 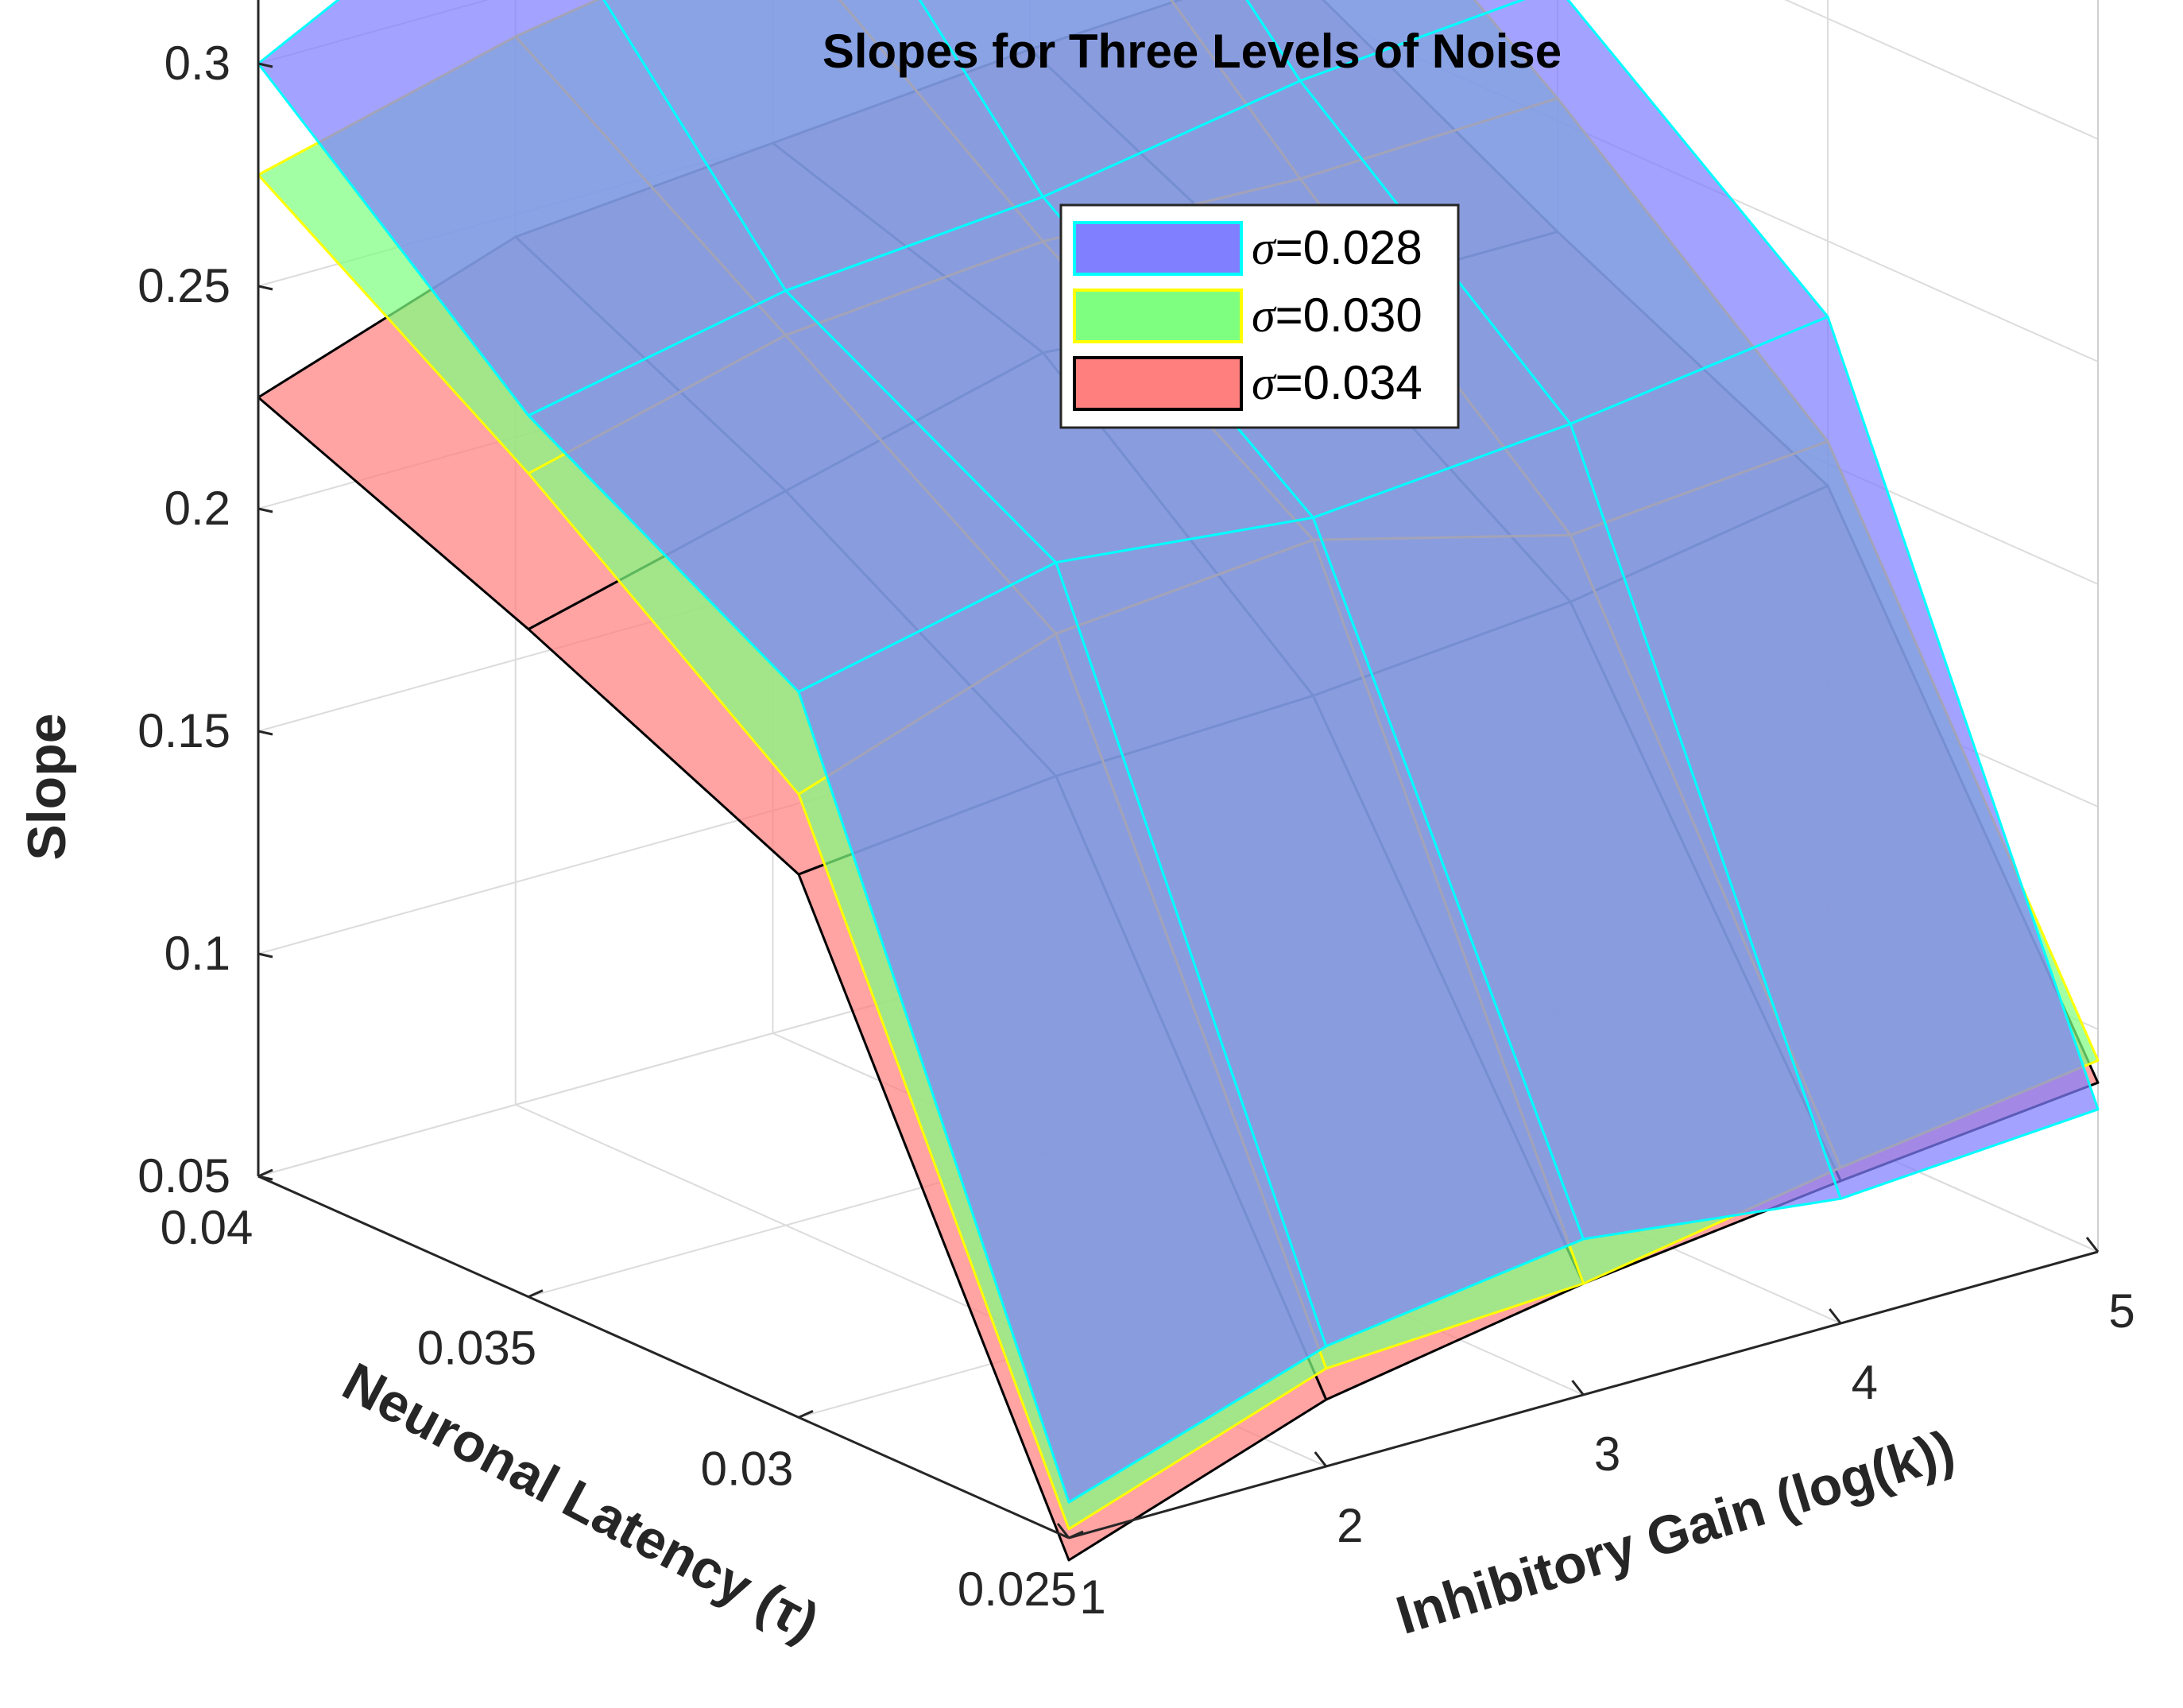 I want to click on y-tick-label: 0.025, so click(x=1017, y=1589).